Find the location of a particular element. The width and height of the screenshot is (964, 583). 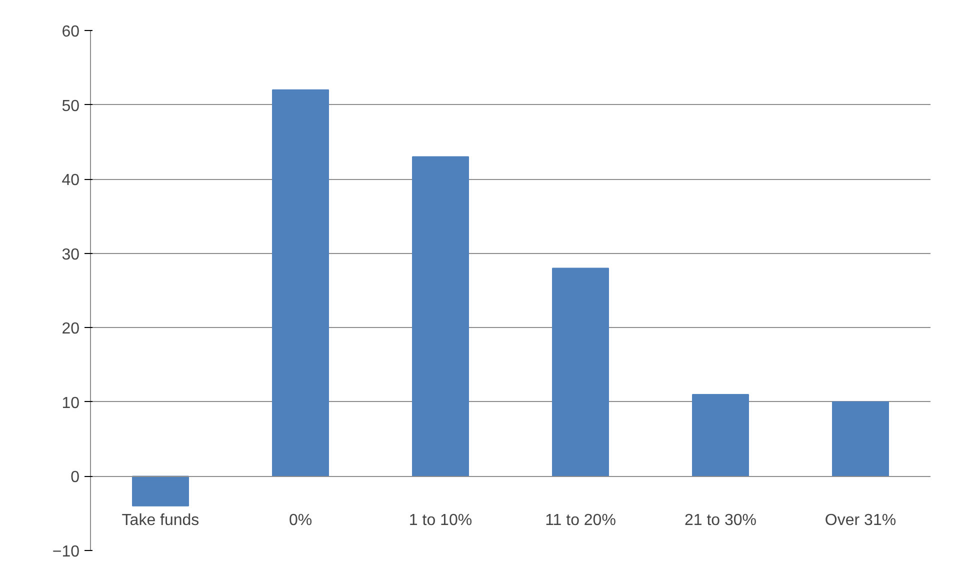

y-tick-label: 40 is located at coordinates (71, 181).